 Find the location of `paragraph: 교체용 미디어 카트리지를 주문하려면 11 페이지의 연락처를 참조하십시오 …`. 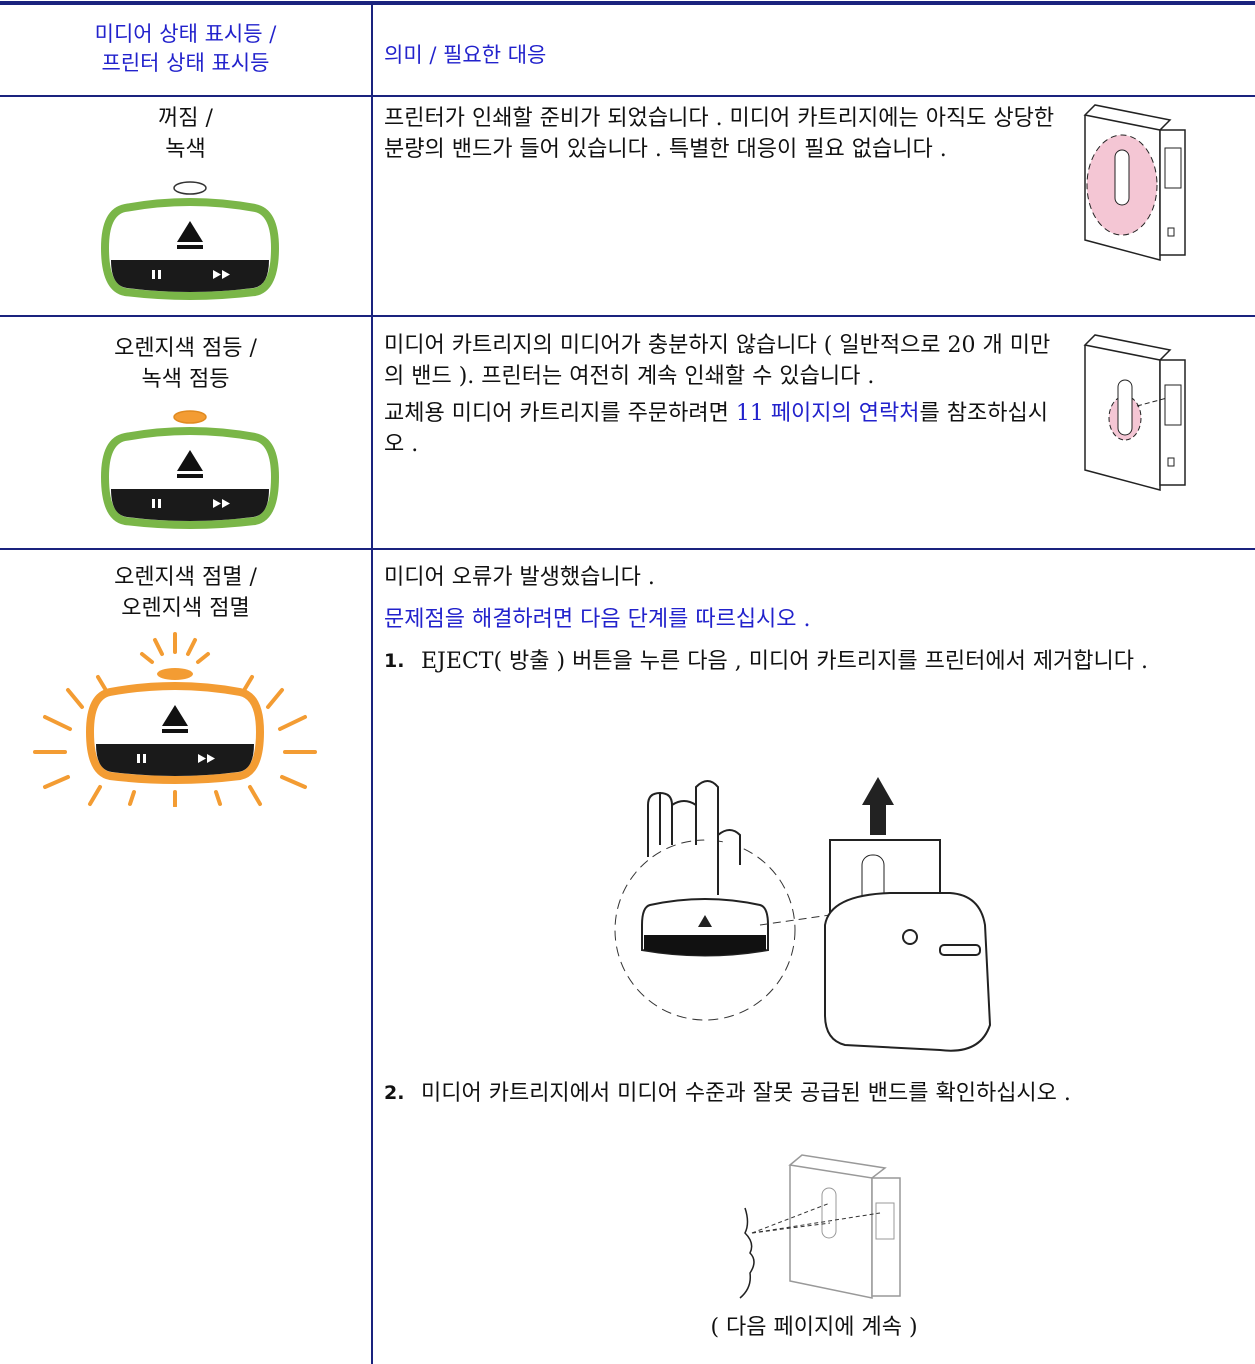

paragraph: 교체용 미디어 카트리지를 주문하려면 11 페이지의 연락처를 참조하십시오 … is located at coordinates (724, 429).